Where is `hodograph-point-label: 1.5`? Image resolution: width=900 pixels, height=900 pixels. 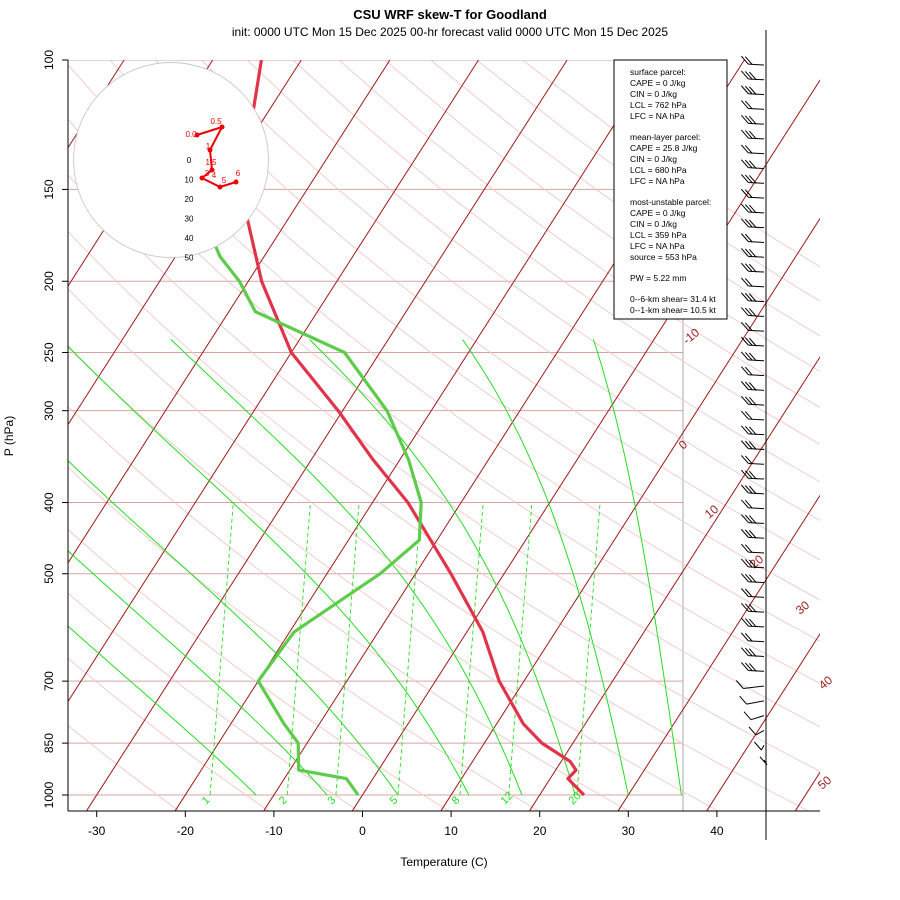 hodograph-point-label: 1.5 is located at coordinates (211, 162).